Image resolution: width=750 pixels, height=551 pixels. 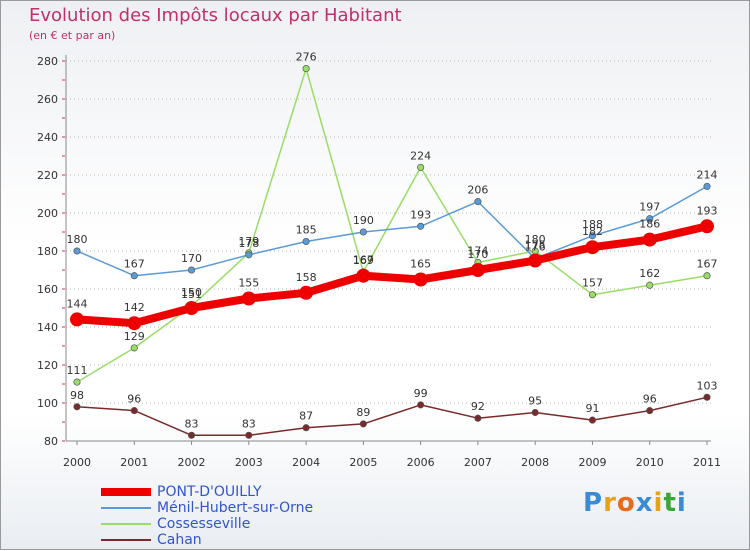 What do you see at coordinates (649, 224) in the screenshot?
I see `data-label-pont-d-ouilly: 186` at bounding box center [649, 224].